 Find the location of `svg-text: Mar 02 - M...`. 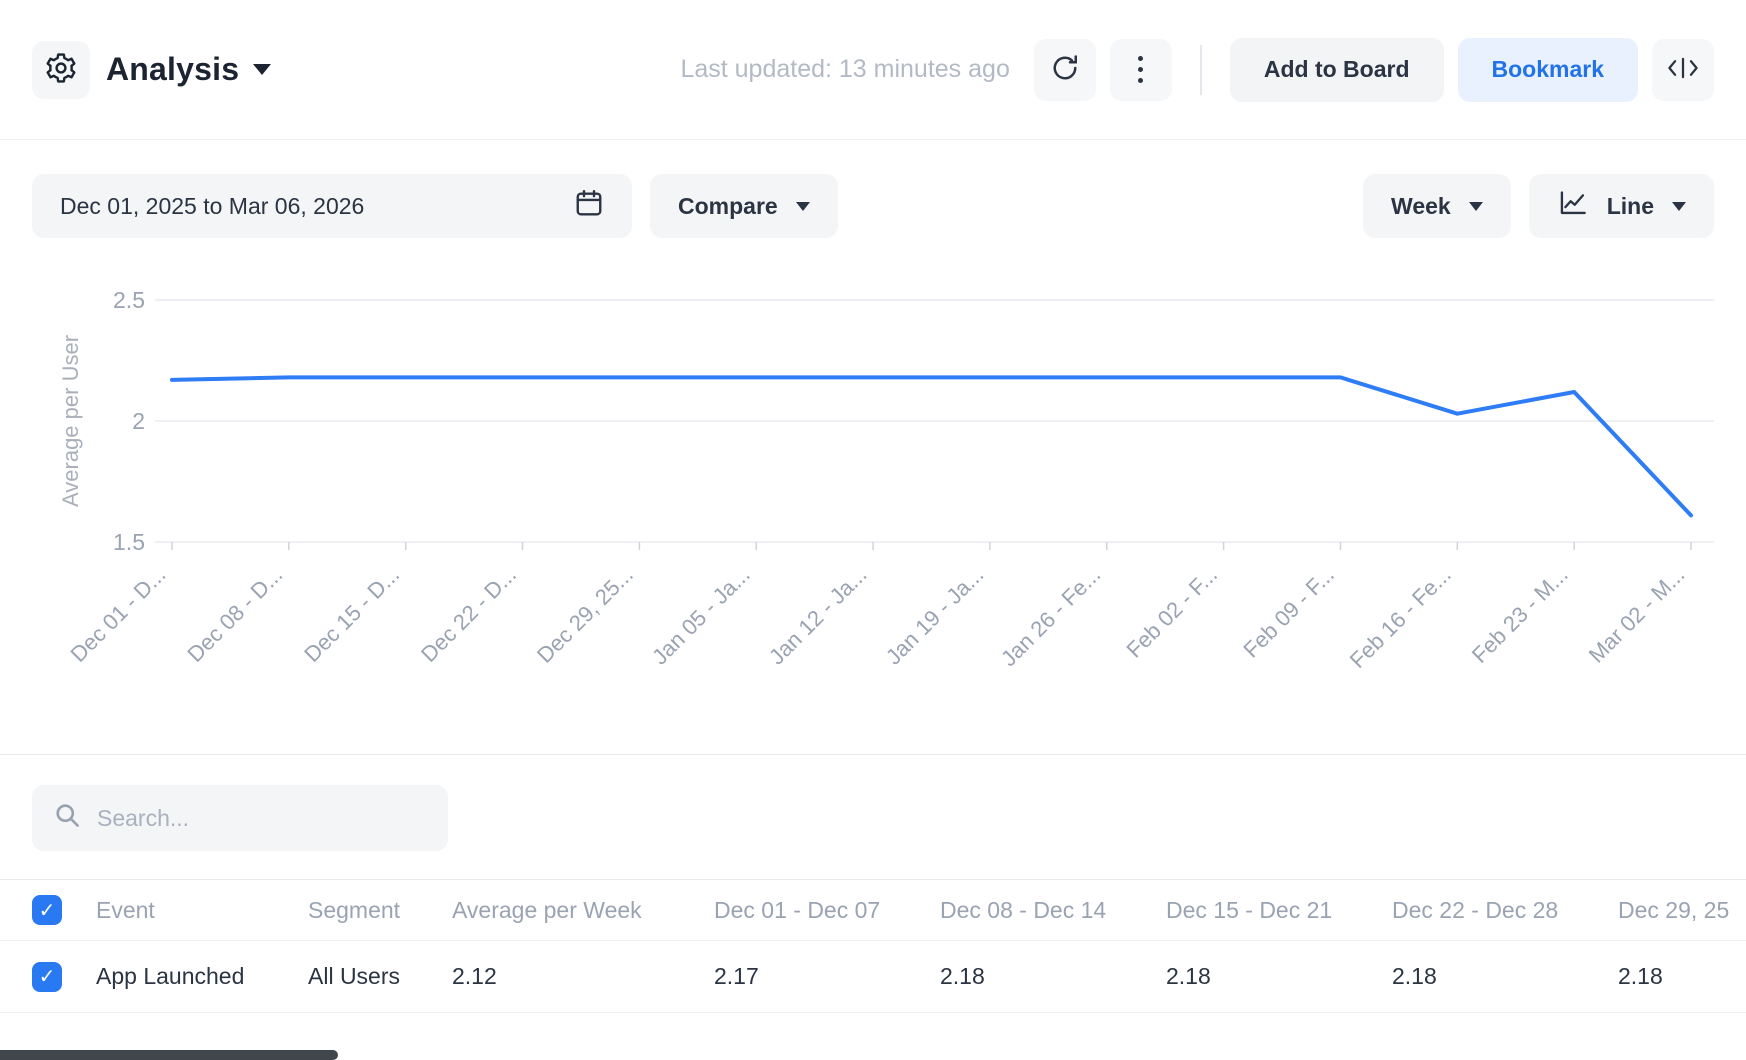

svg-text: Mar 02 - M... is located at coordinates (1637, 615).